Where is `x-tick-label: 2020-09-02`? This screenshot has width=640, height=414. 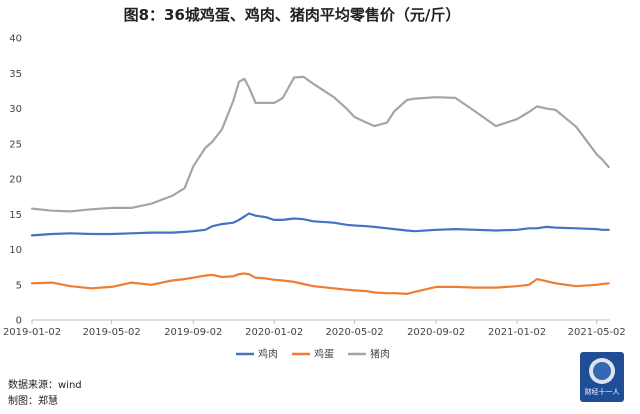 x-tick-label: 2020-09-02 is located at coordinates (436, 332).